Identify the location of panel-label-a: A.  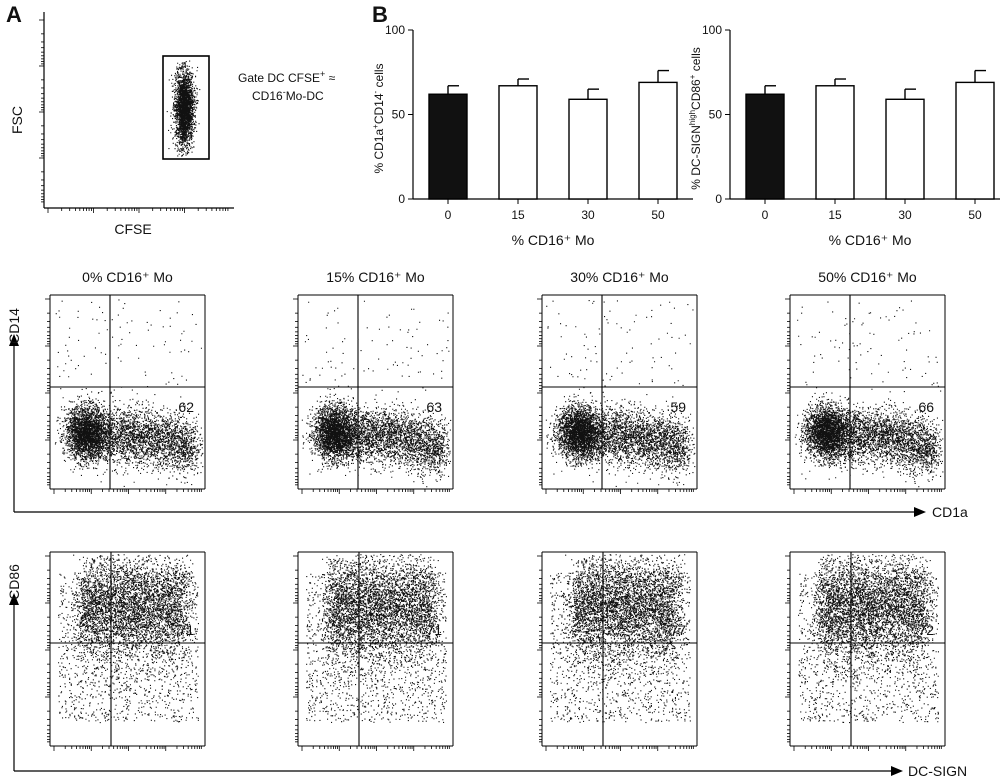
(14, 14).